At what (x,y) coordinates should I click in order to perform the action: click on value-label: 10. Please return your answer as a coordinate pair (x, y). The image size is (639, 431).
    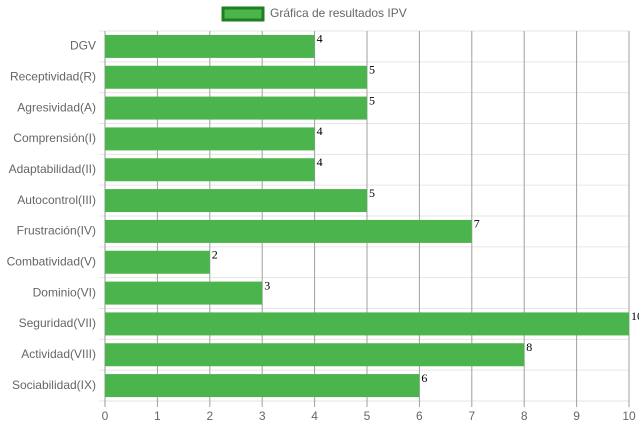
    Looking at the image, I should click on (635, 316).